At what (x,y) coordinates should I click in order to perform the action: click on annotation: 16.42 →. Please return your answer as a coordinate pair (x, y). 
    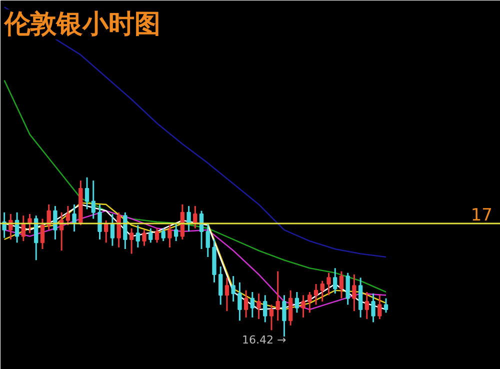
    Looking at the image, I should click on (264, 340).